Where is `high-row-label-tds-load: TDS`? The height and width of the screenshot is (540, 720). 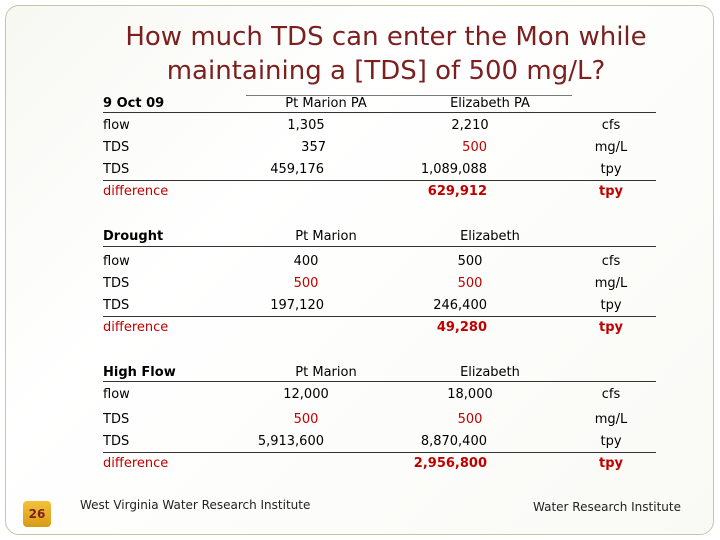 high-row-label-tds-load: TDS is located at coordinates (116, 441).